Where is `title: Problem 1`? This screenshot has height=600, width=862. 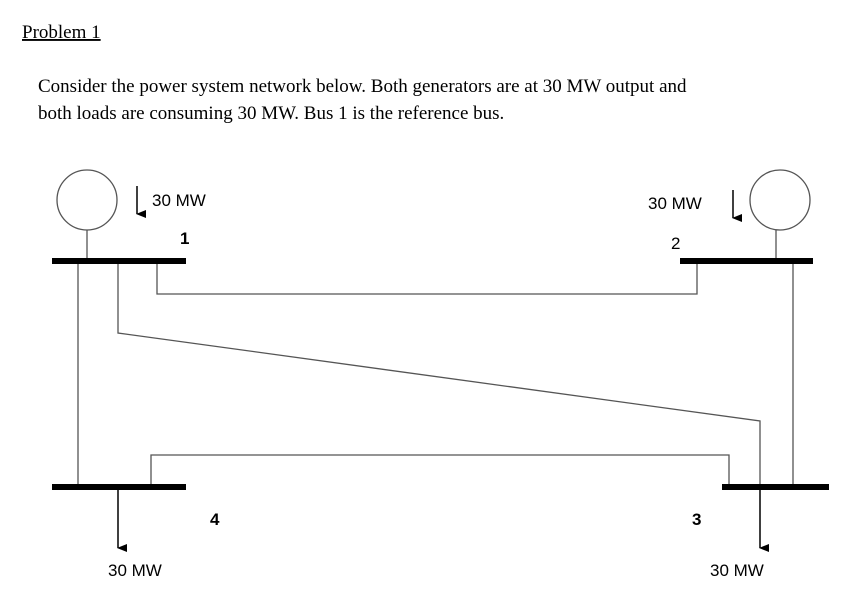 title: Problem 1 is located at coordinates (61, 32).